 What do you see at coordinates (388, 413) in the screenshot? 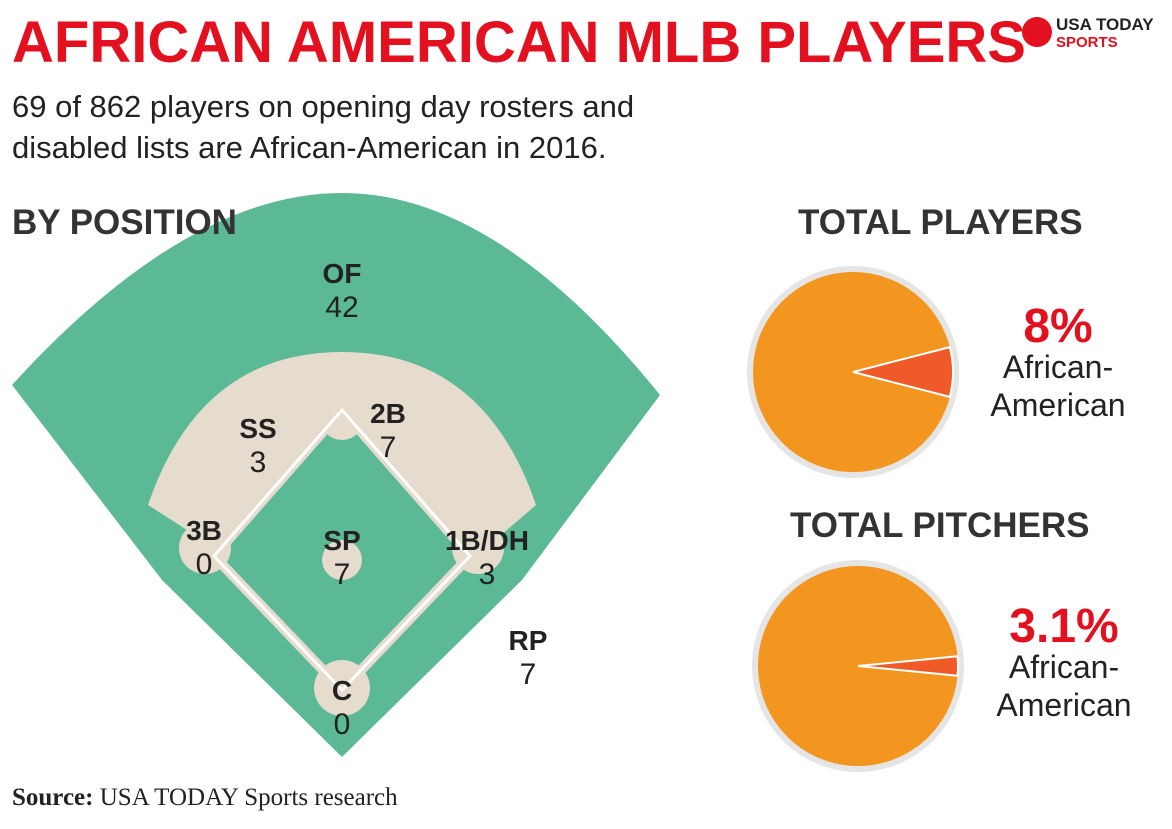
I see `position-label-2b: 2B` at bounding box center [388, 413].